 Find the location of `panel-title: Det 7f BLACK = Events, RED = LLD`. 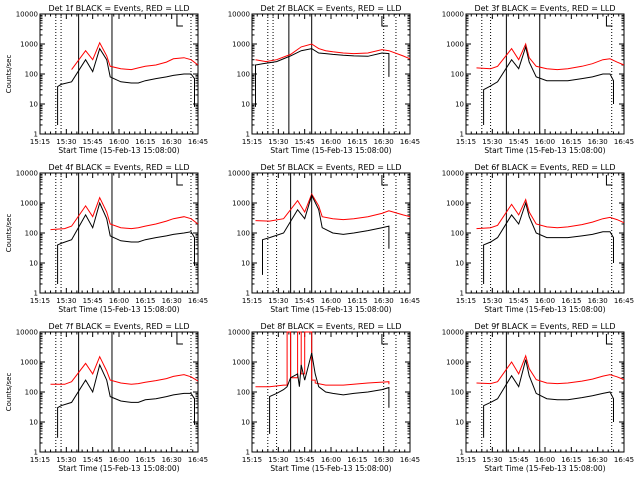

panel-title: Det 7f BLACK = Events, RED = LLD is located at coordinates (118, 326).